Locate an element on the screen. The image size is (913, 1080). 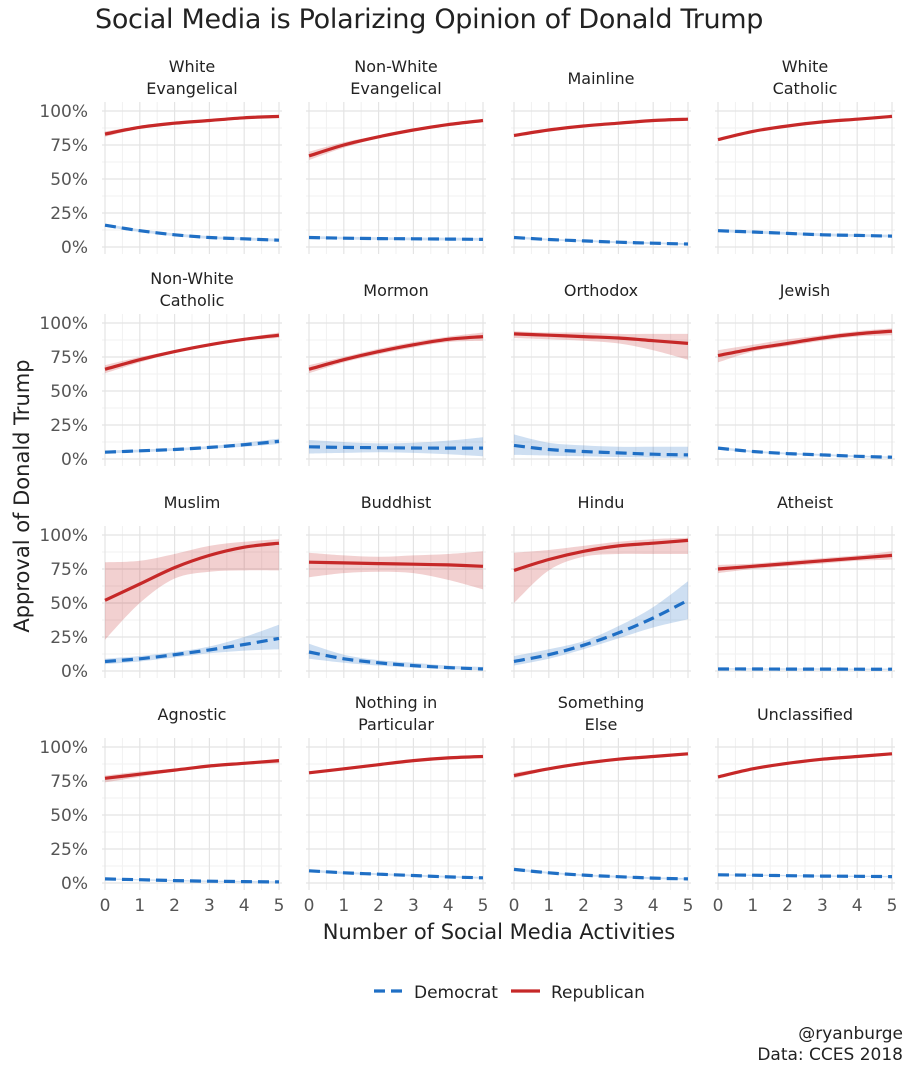
facet-panel: Jewish is located at coordinates (805, 373).